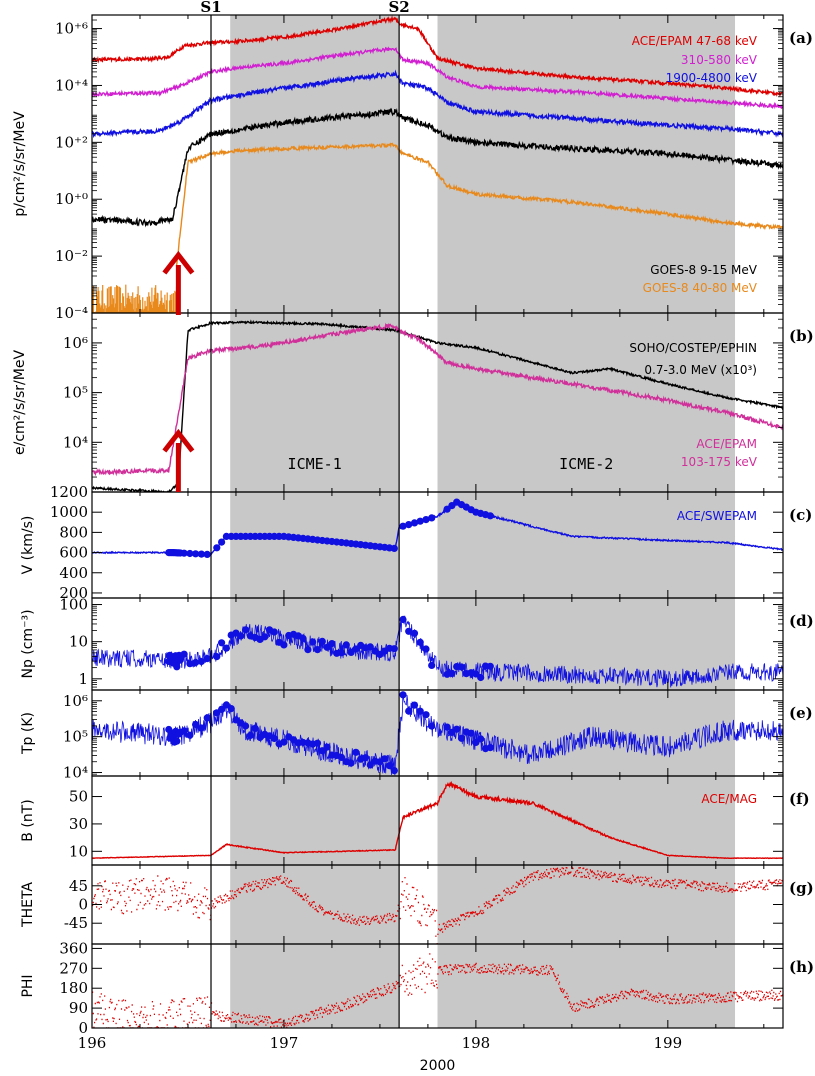 This screenshot has height=1076, width=815. I want to click on y-axis: 1 10 100, so click(421, 642).